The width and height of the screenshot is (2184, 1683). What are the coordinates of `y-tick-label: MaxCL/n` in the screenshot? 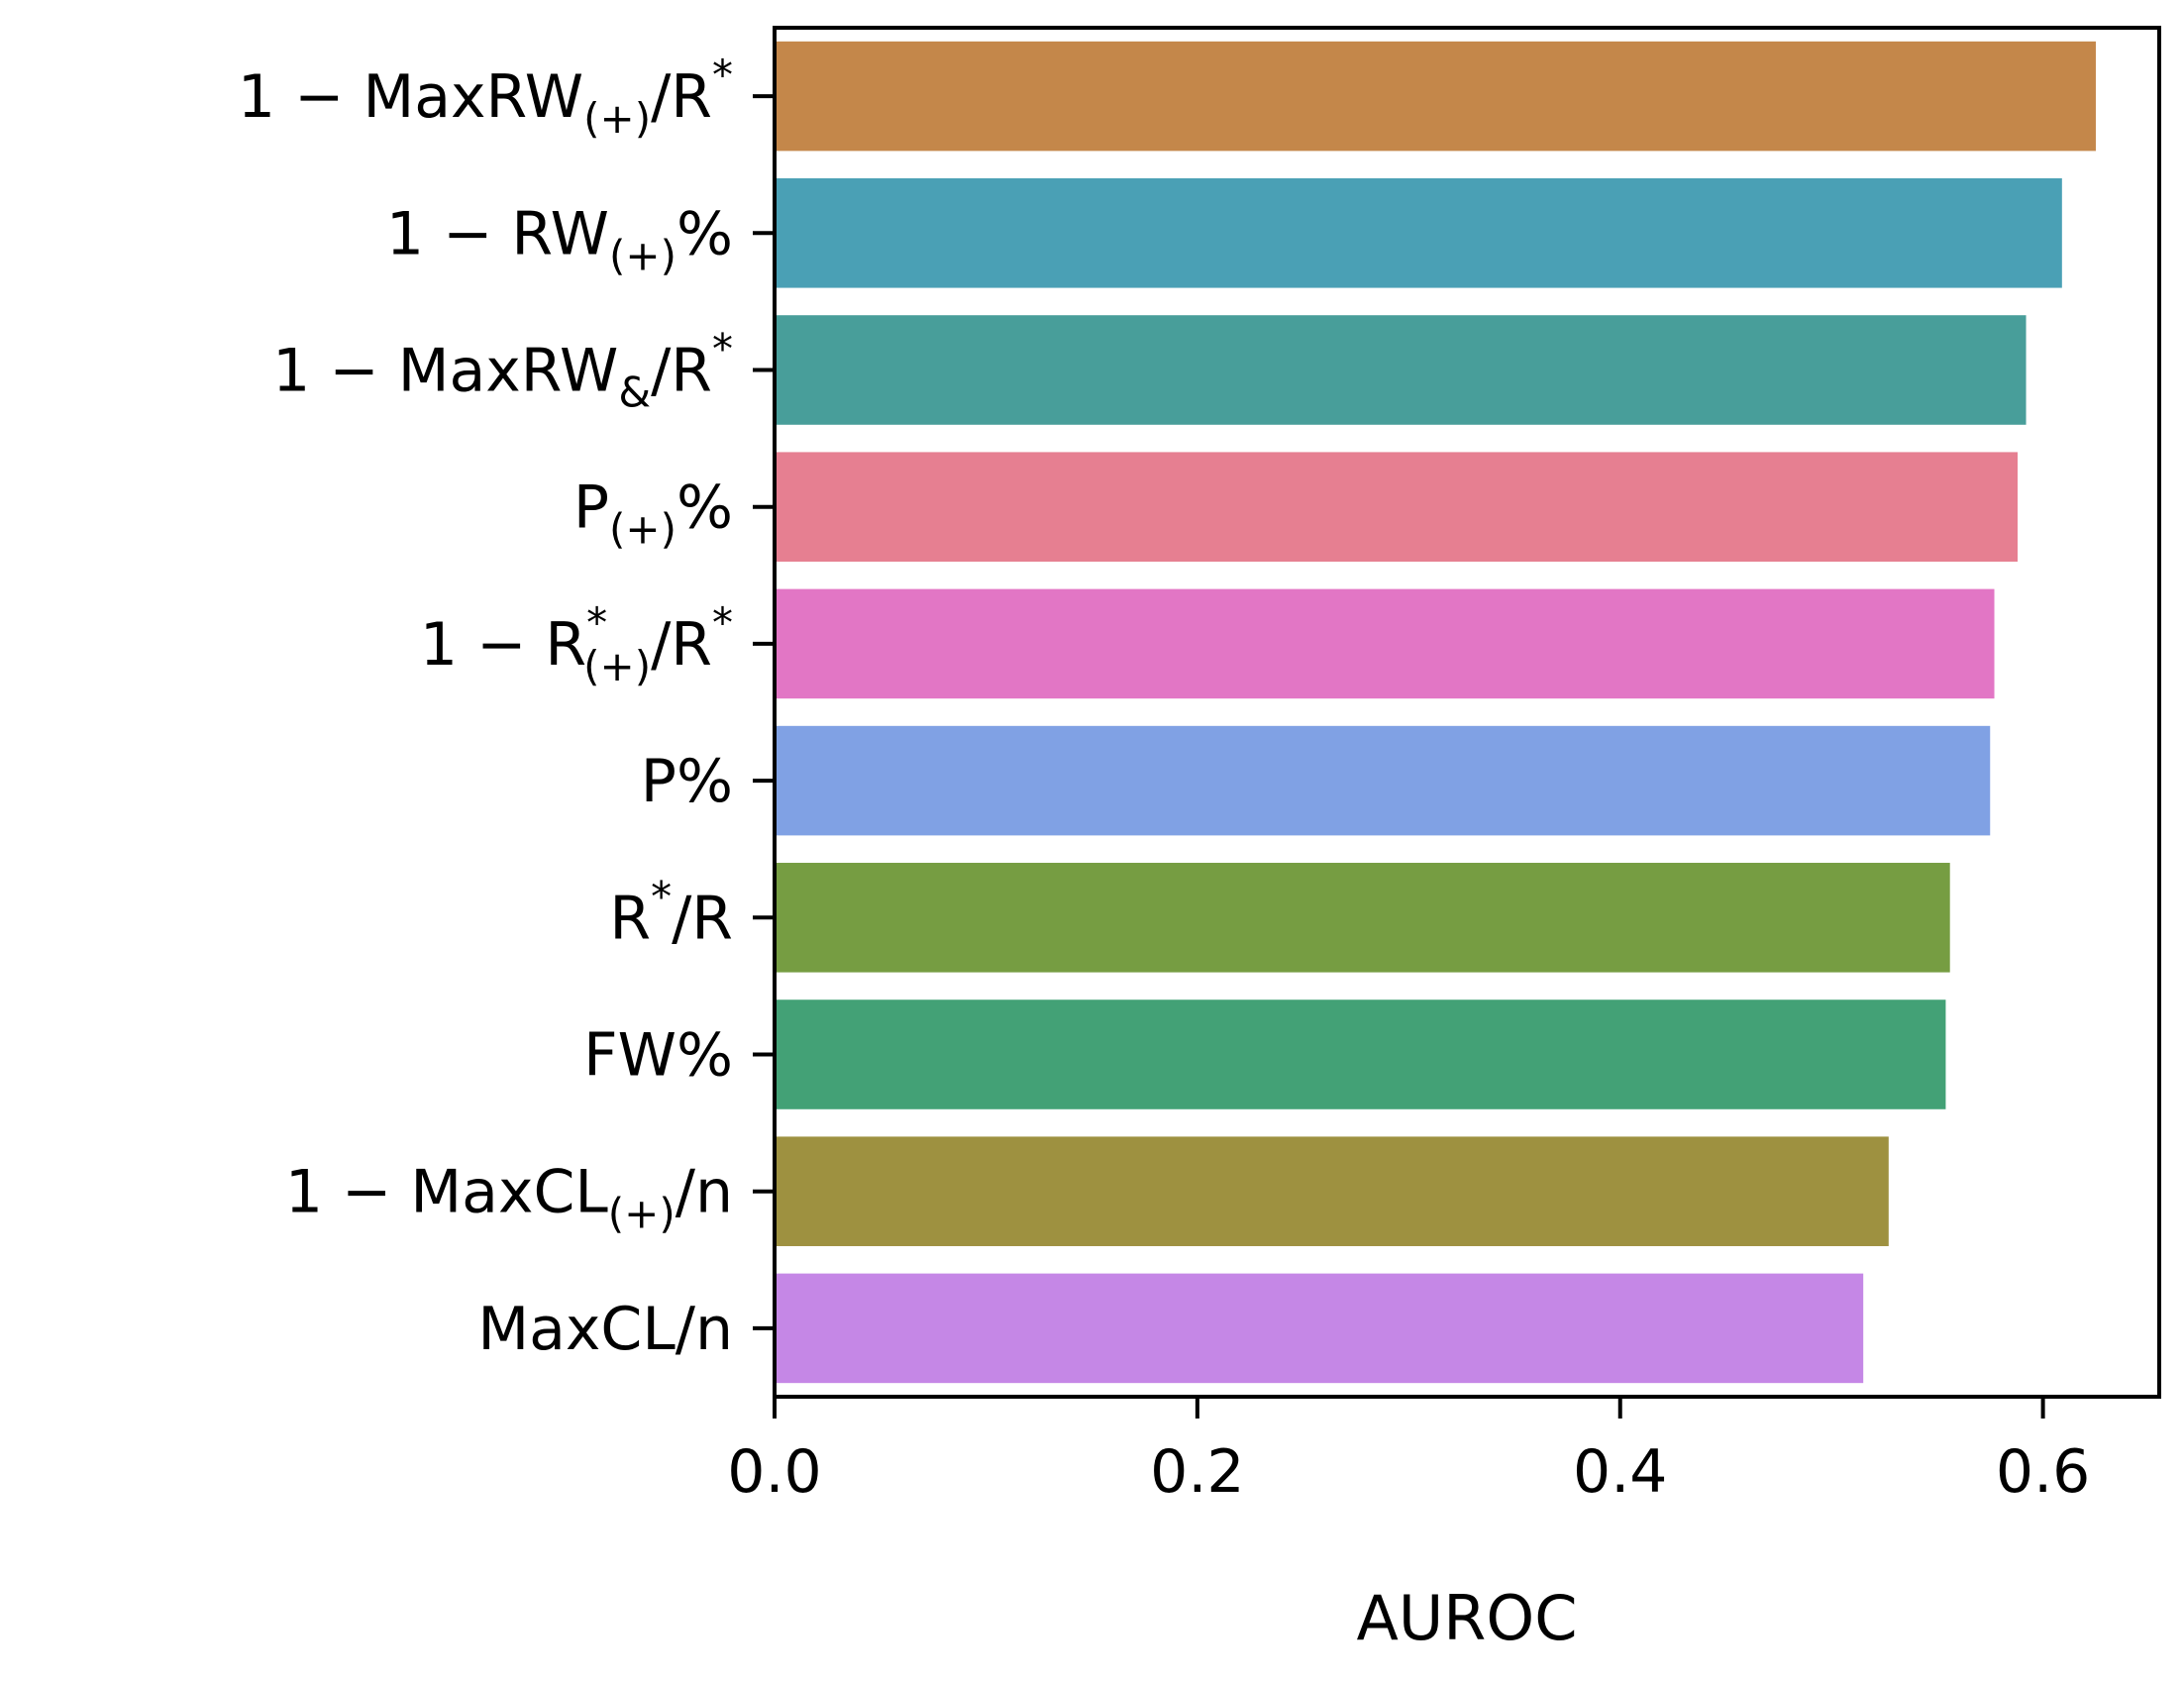 It's located at (605, 1329).